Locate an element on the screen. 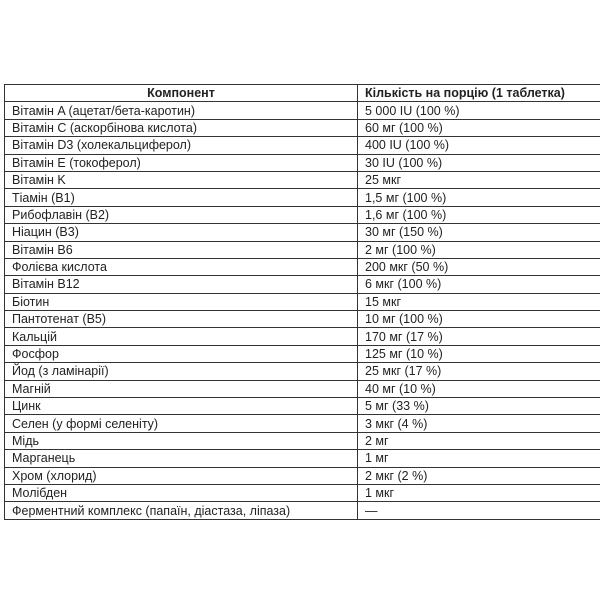  table-row: Фолієва кислота 200 мкг (50 %) is located at coordinates (302, 267).